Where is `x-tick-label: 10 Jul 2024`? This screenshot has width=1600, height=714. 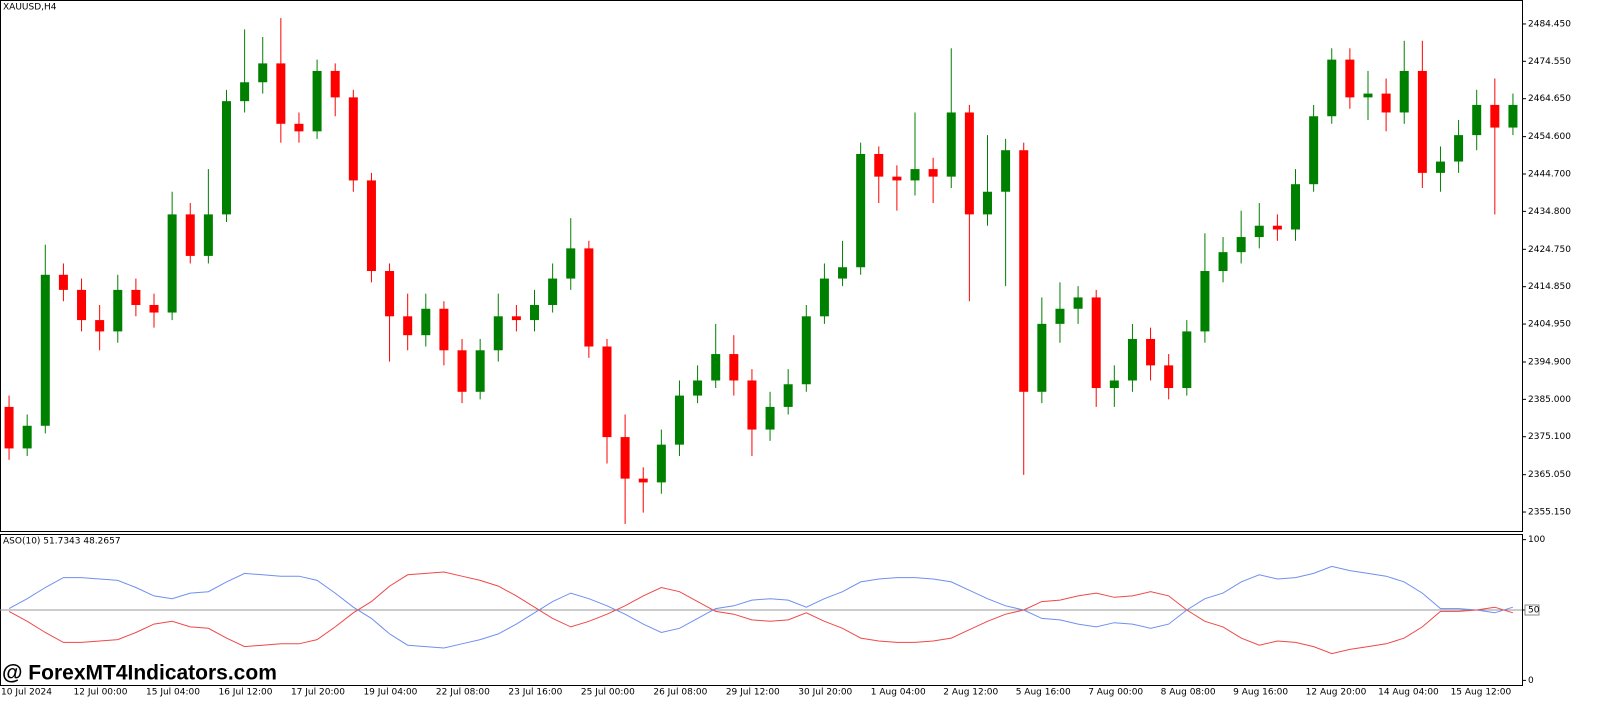 x-tick-label: 10 Jul 2024 is located at coordinates (26, 693).